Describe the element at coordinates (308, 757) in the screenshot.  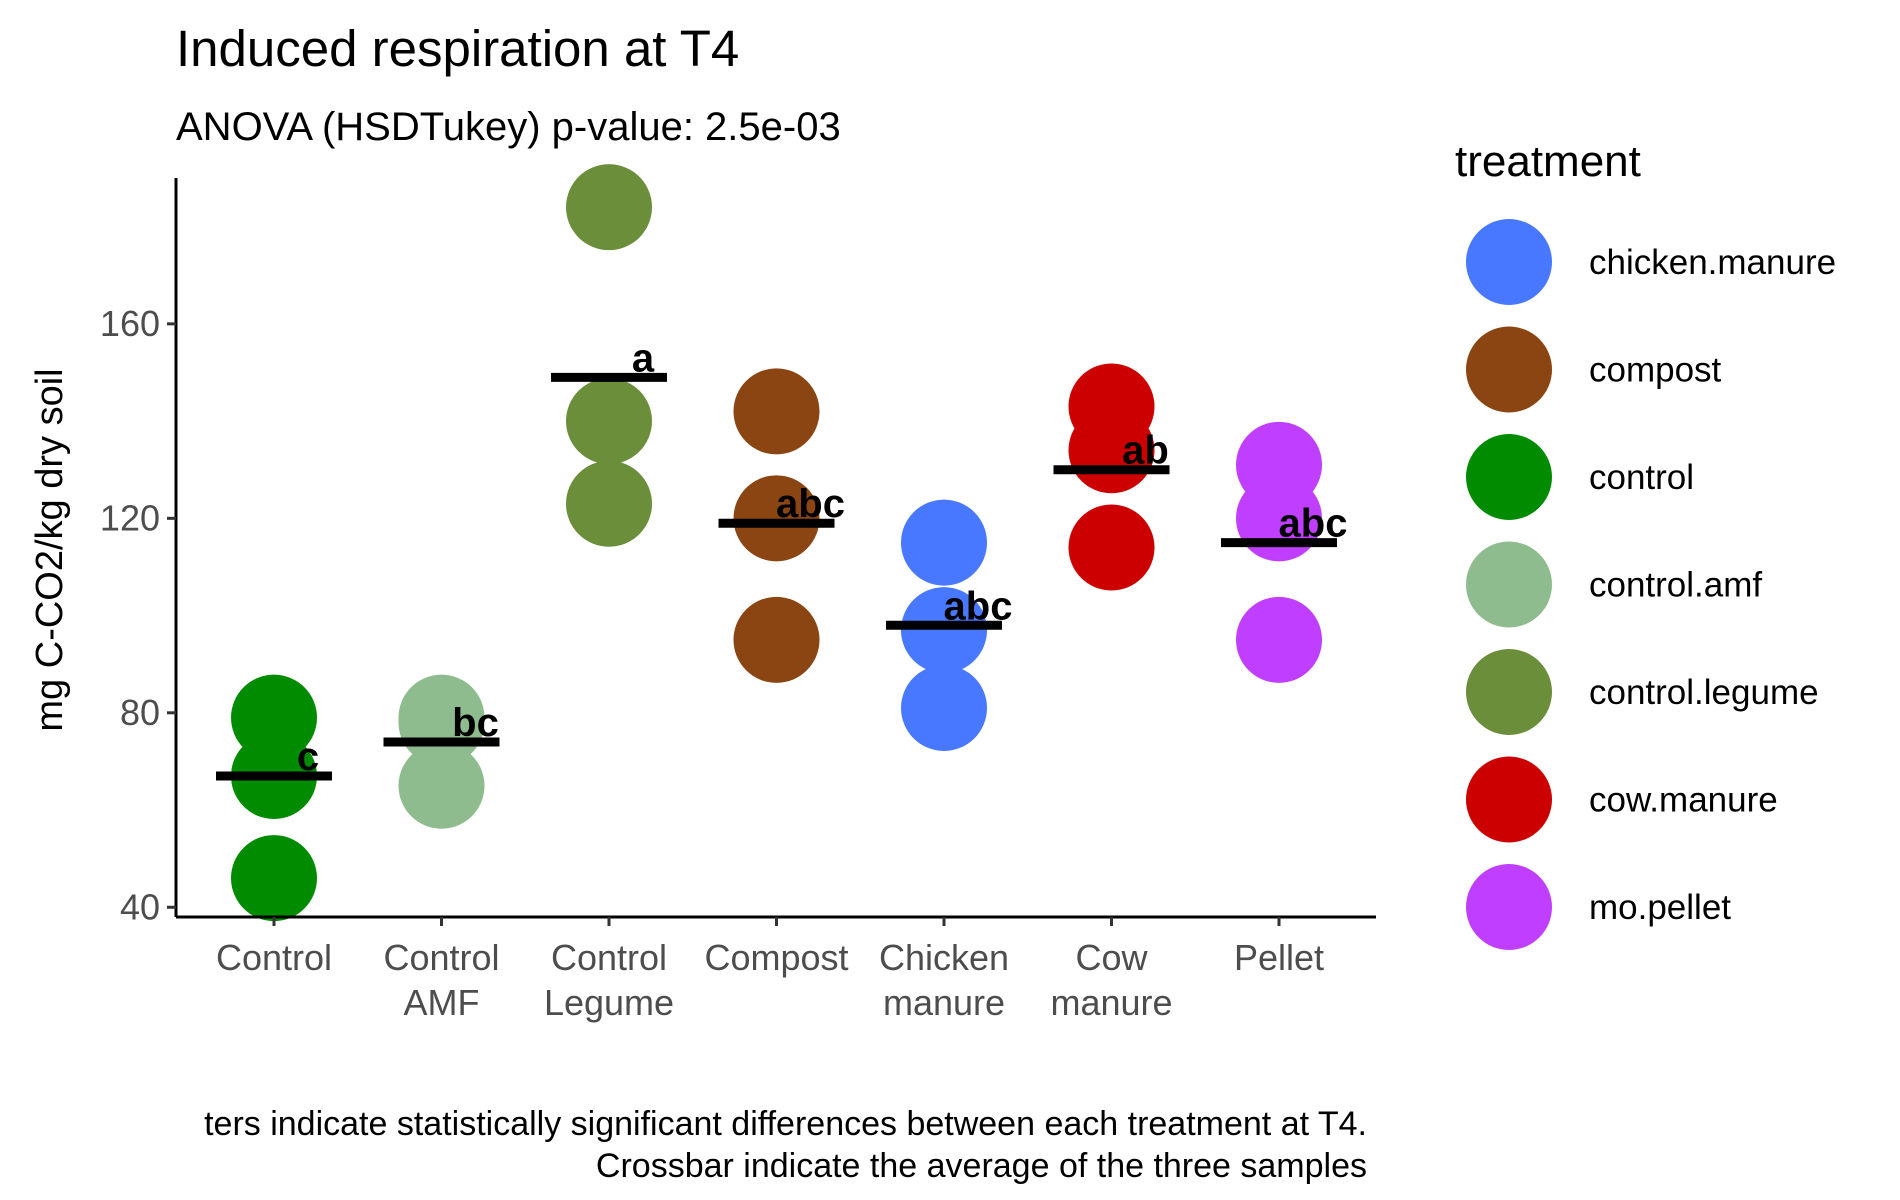
I see `significance-letter: c` at that location.